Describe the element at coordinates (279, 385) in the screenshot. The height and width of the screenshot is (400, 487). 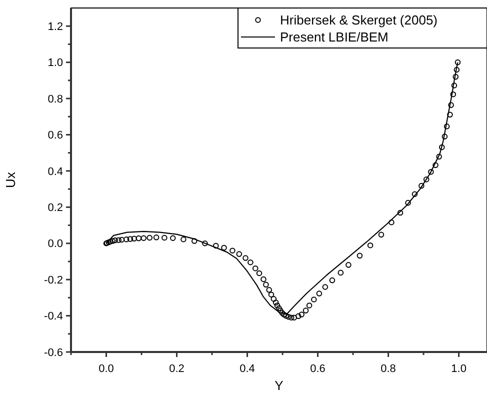
I see `x-axis-title: Y` at that location.